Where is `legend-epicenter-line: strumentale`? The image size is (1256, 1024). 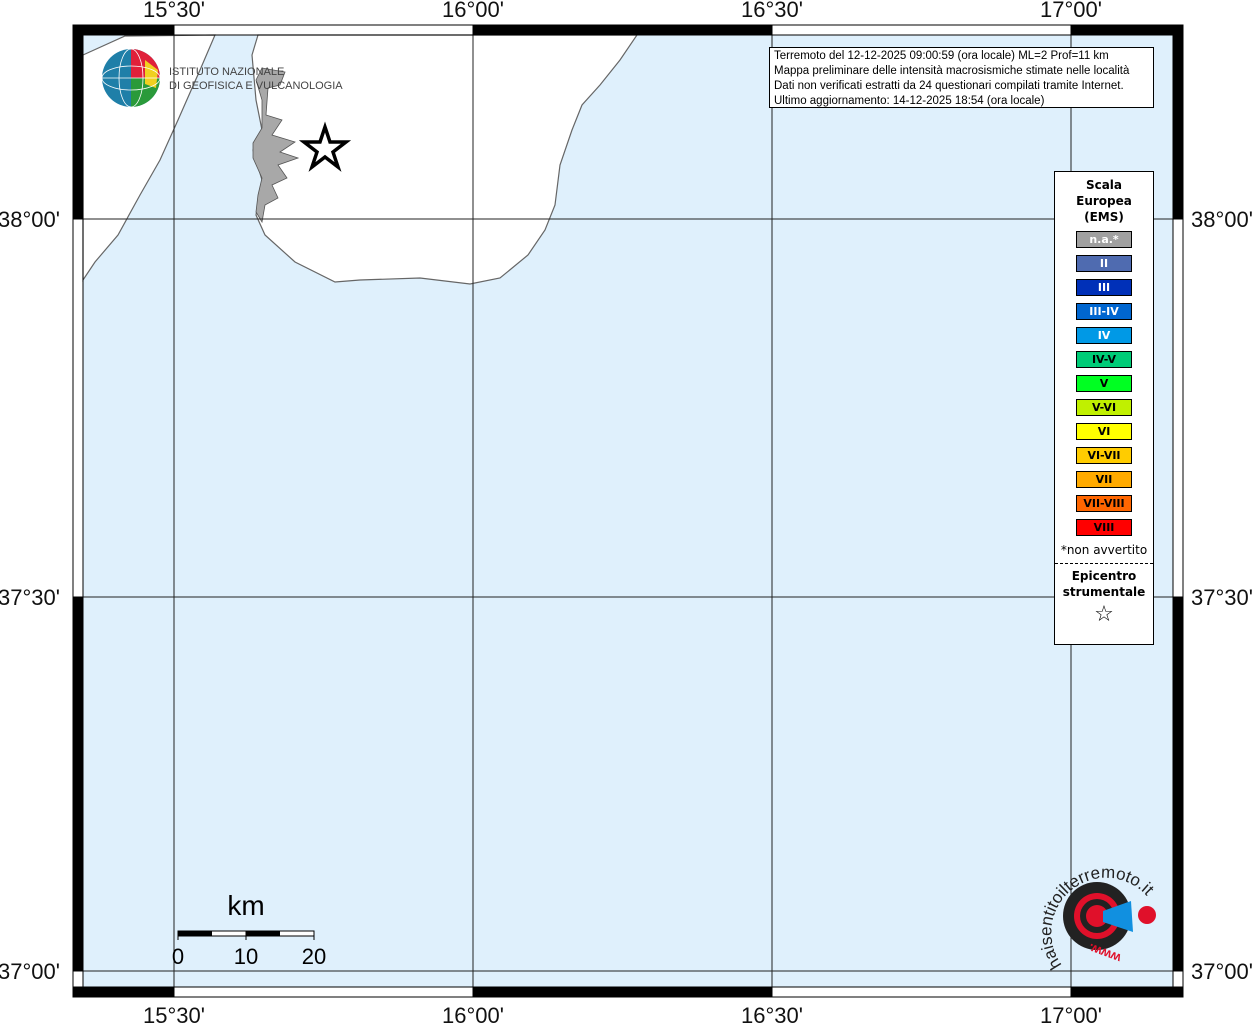
legend-epicenter-line: strumentale is located at coordinates (1104, 592).